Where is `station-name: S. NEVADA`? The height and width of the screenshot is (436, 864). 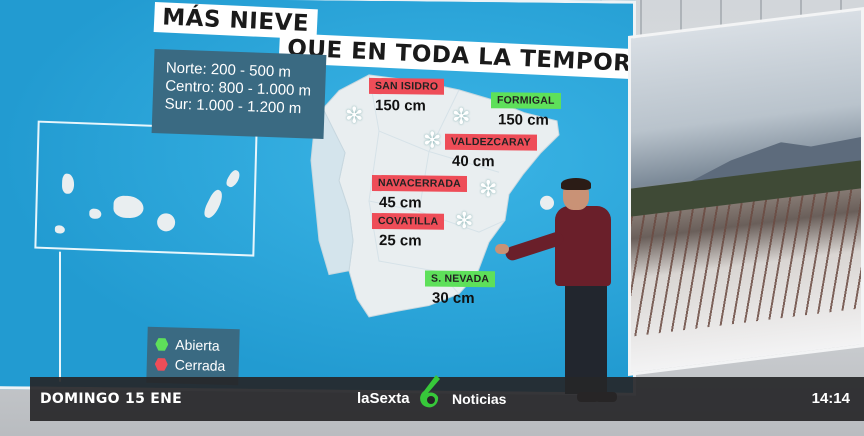 station-name: S. NEVADA is located at coordinates (460, 279).